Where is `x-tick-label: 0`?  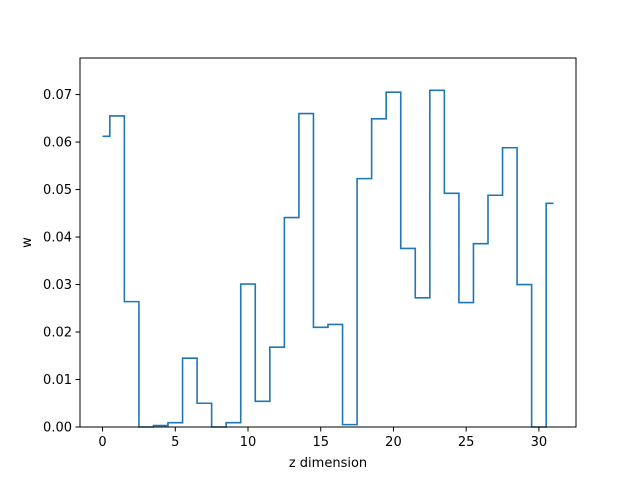
x-tick-label: 0 is located at coordinates (102, 442).